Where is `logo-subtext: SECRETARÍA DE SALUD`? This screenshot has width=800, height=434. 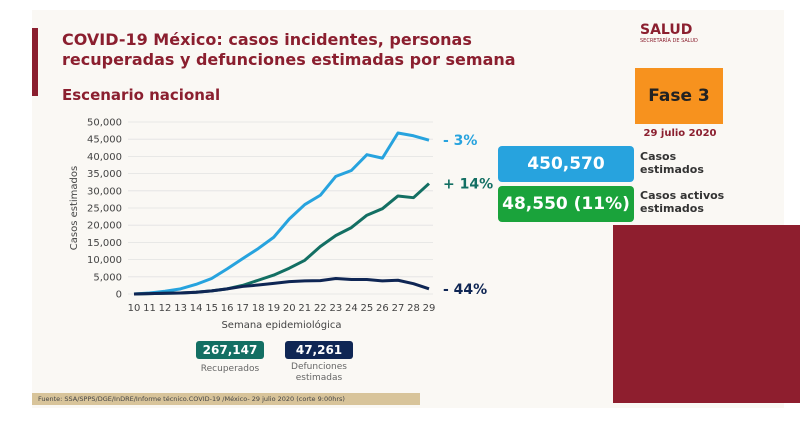
logo-subtext: SECRETARÍA DE SALUD is located at coordinates (669, 41).